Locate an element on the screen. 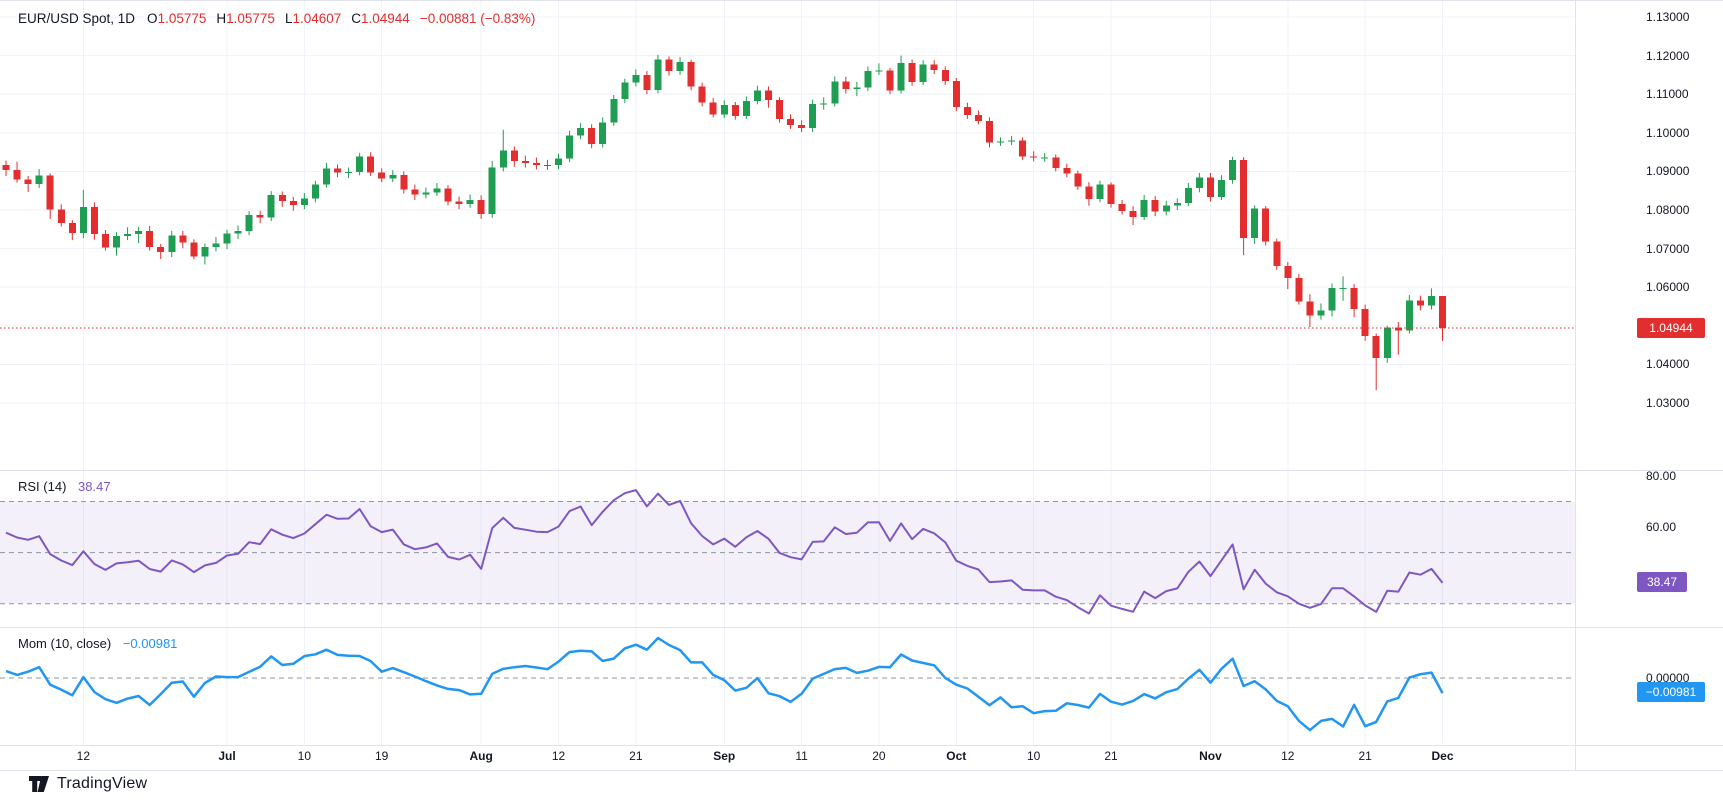 The width and height of the screenshot is (1723, 803). mom-line is located at coordinates (724, 684).